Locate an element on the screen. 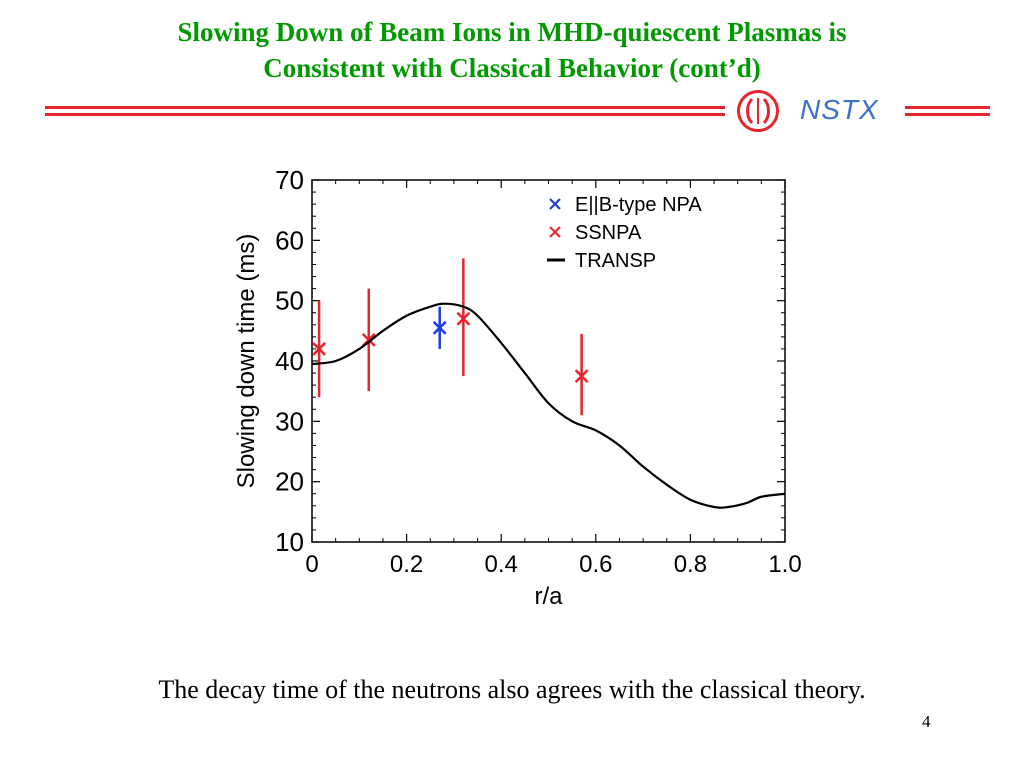 The height and width of the screenshot is (768, 1024). y-tick-label: 10 is located at coordinates (289, 542).